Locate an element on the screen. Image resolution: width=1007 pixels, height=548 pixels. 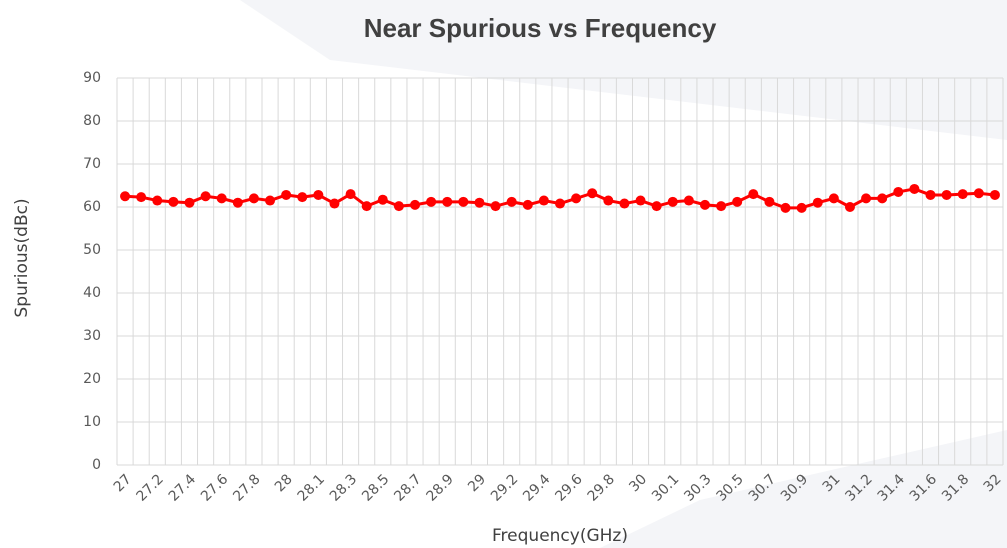
x-tick-label: 27.6 is located at coordinates (214, 487).